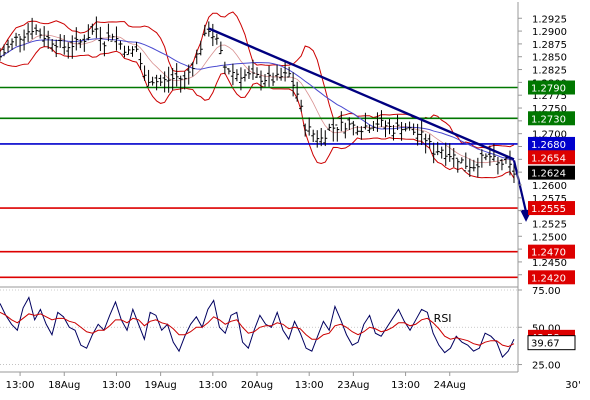 The image size is (590, 400). What do you see at coordinates (160, 385) in the screenshot?
I see `time-tick-label: 19Aug` at bounding box center [160, 385].